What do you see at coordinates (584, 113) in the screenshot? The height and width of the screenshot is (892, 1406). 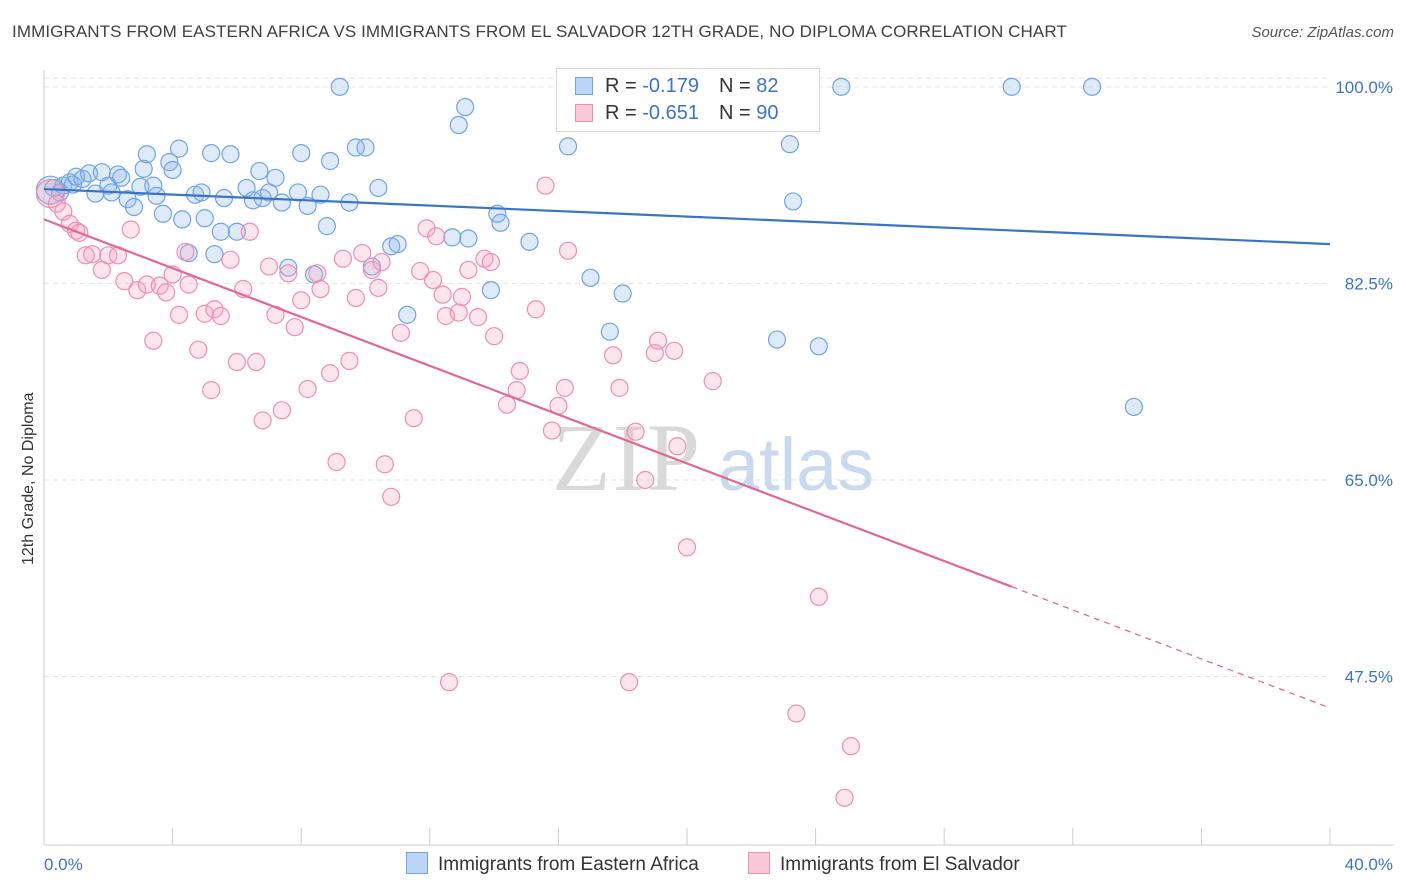 I see `legend-swatch-pink` at bounding box center [584, 113].